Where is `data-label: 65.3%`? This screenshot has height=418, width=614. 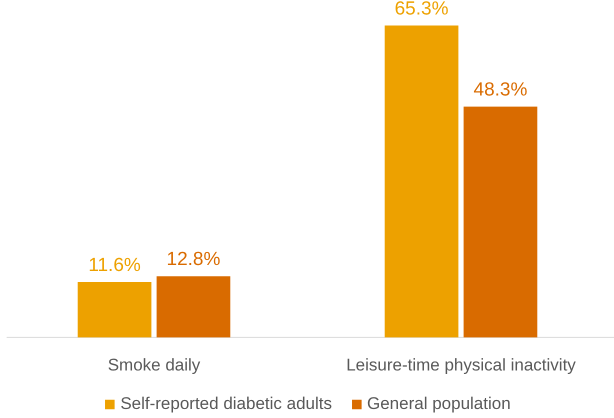
data-label: 65.3% is located at coordinates (421, 10).